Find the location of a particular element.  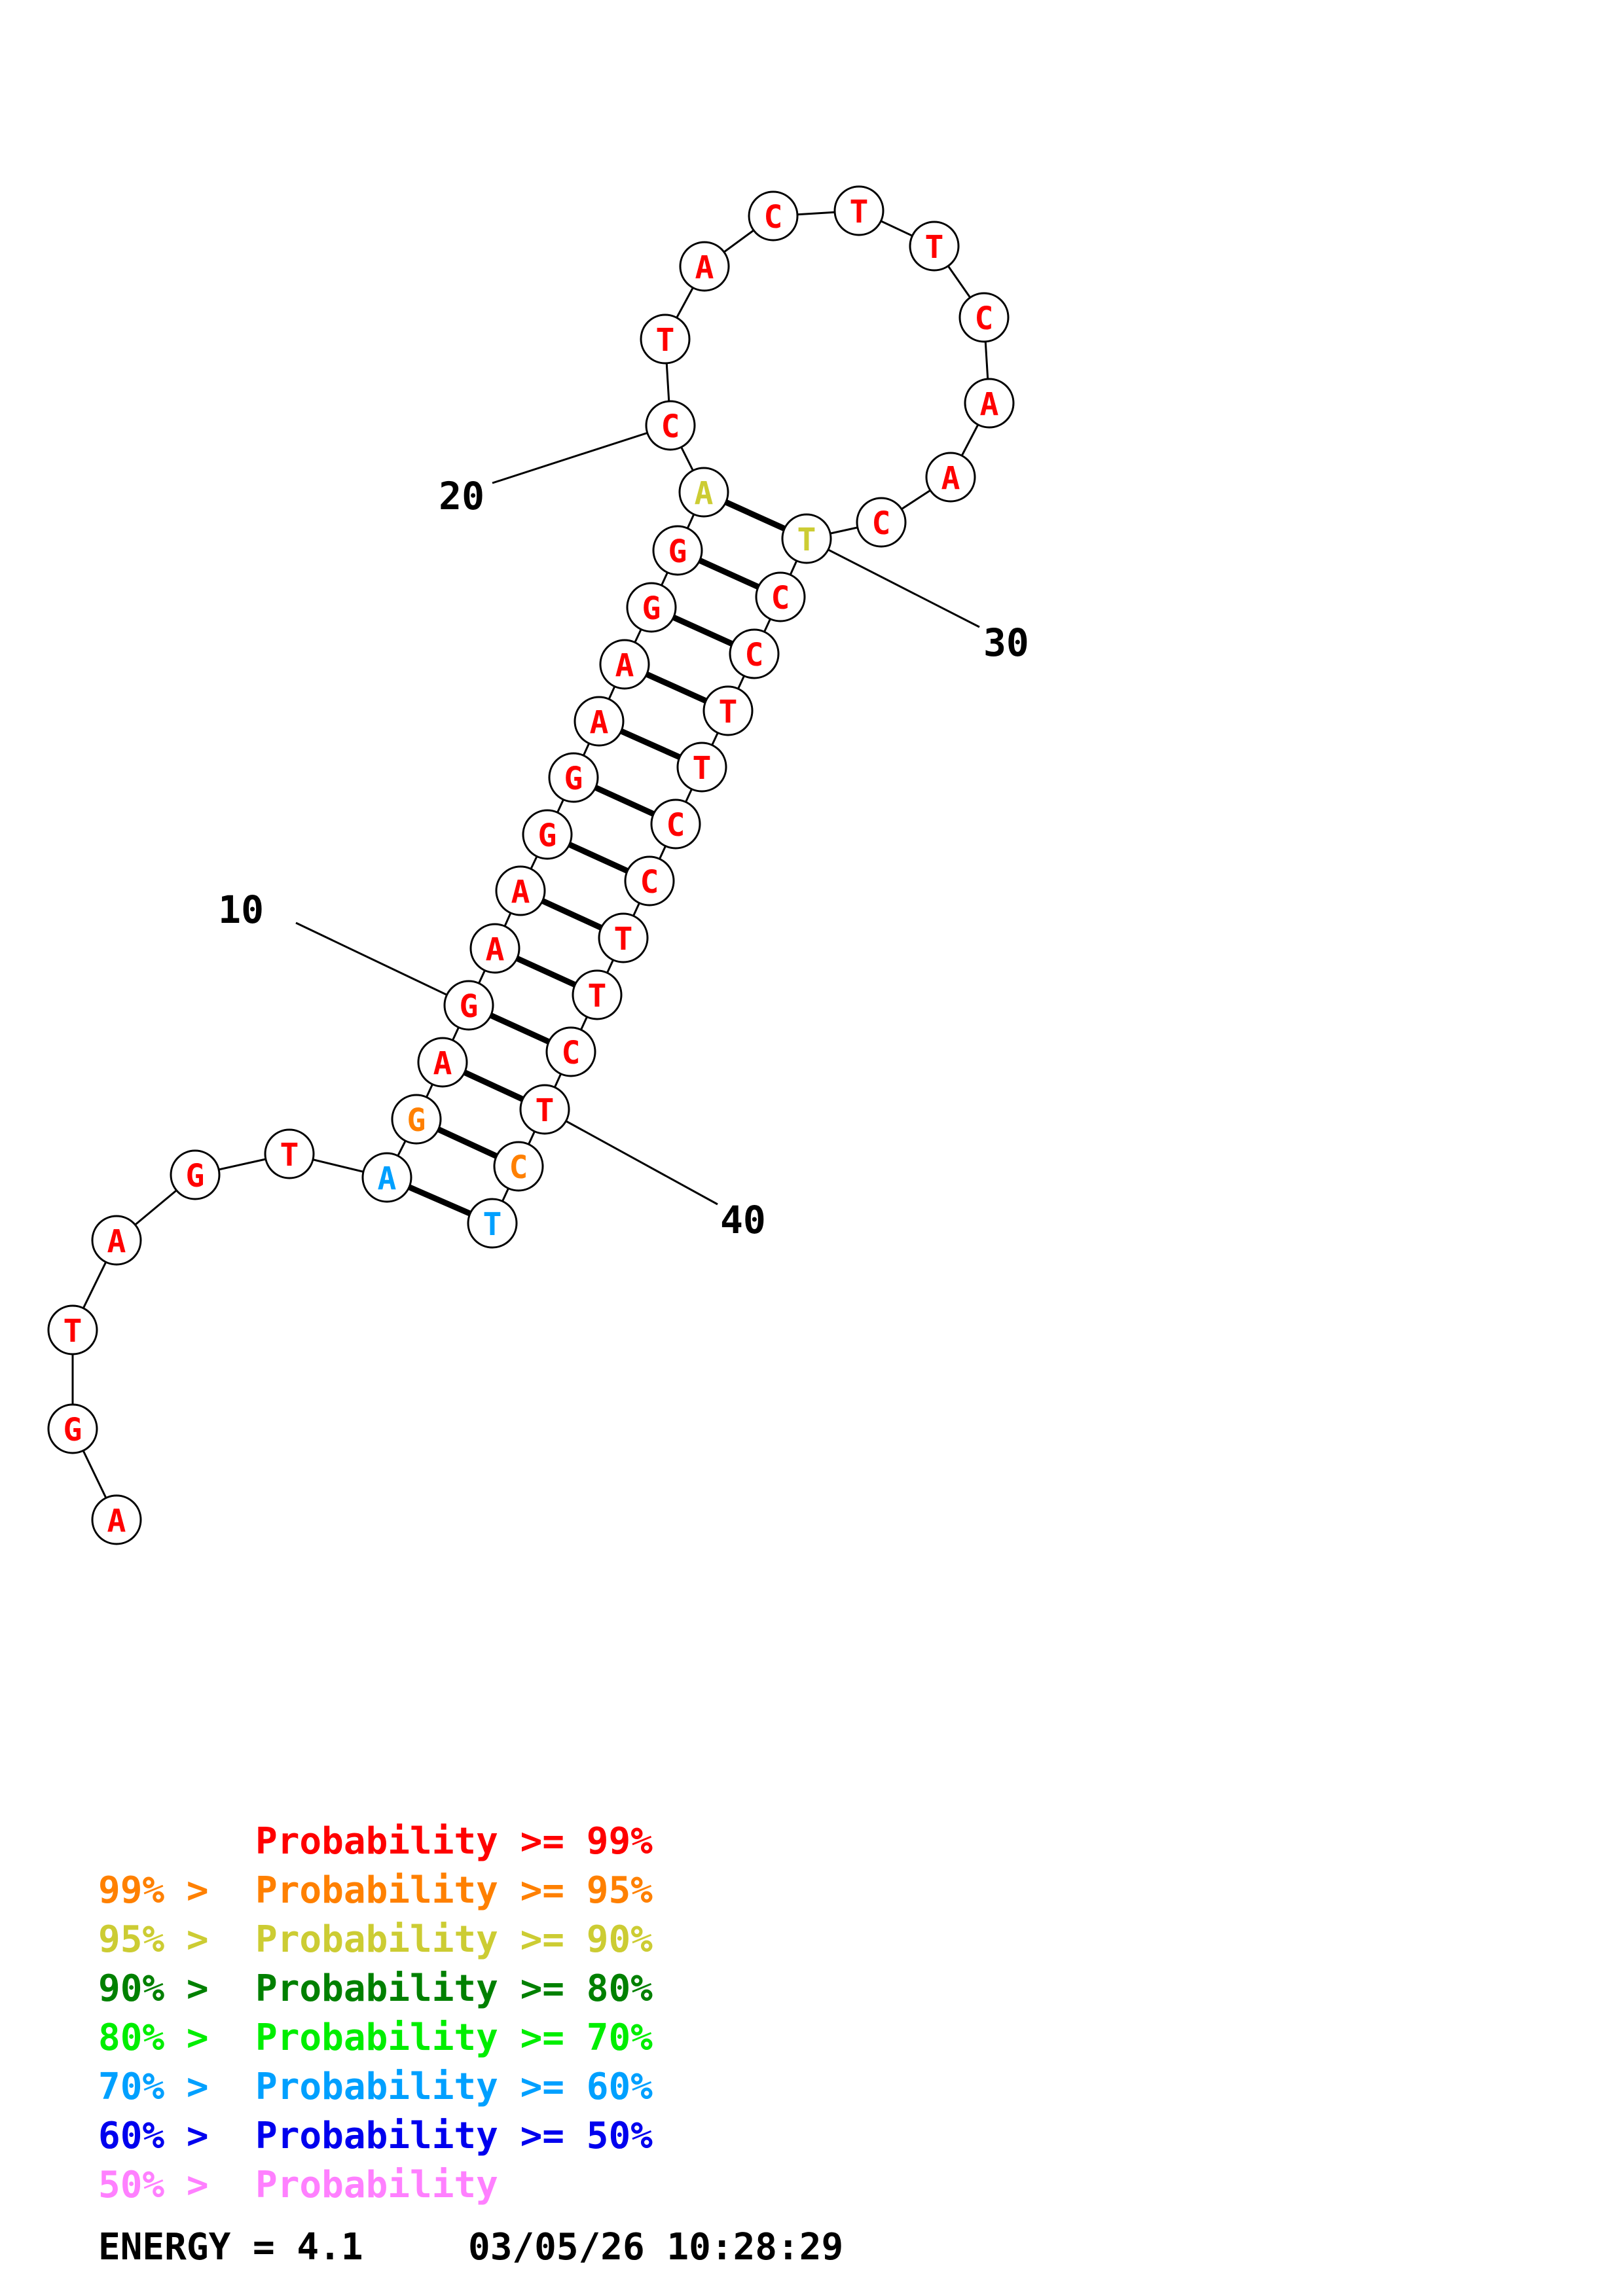

timestamp: 03/05/26 10:28:29 is located at coordinates (655, 2247).